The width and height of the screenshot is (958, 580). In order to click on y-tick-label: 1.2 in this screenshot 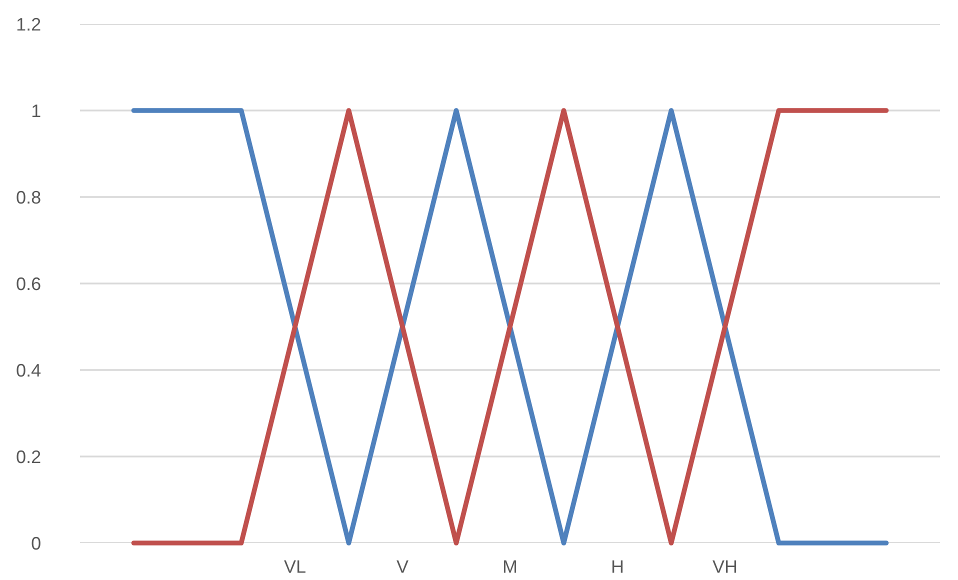, I will do `click(28, 24)`.